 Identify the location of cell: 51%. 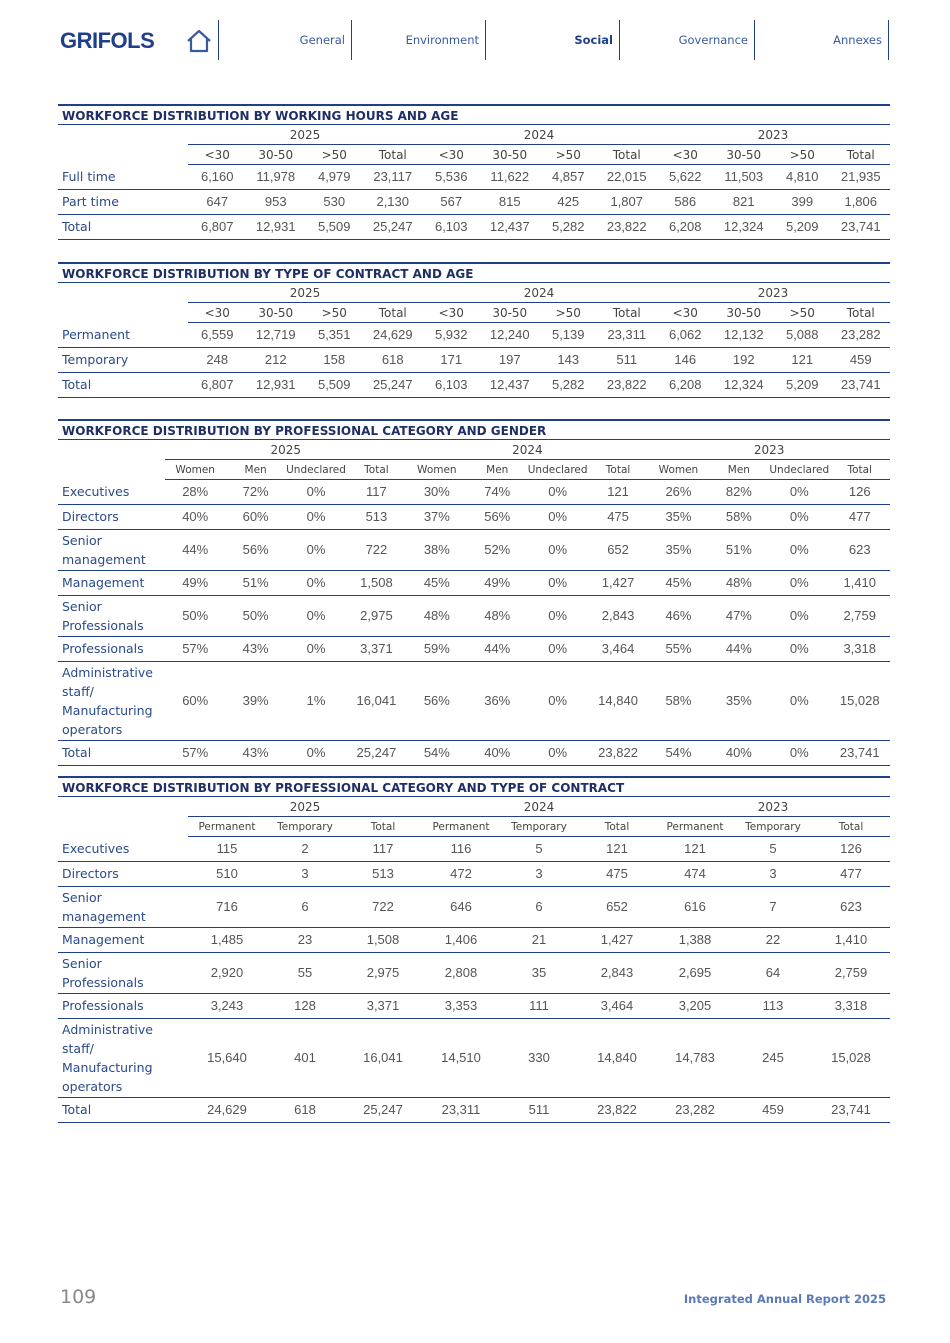
(739, 550).